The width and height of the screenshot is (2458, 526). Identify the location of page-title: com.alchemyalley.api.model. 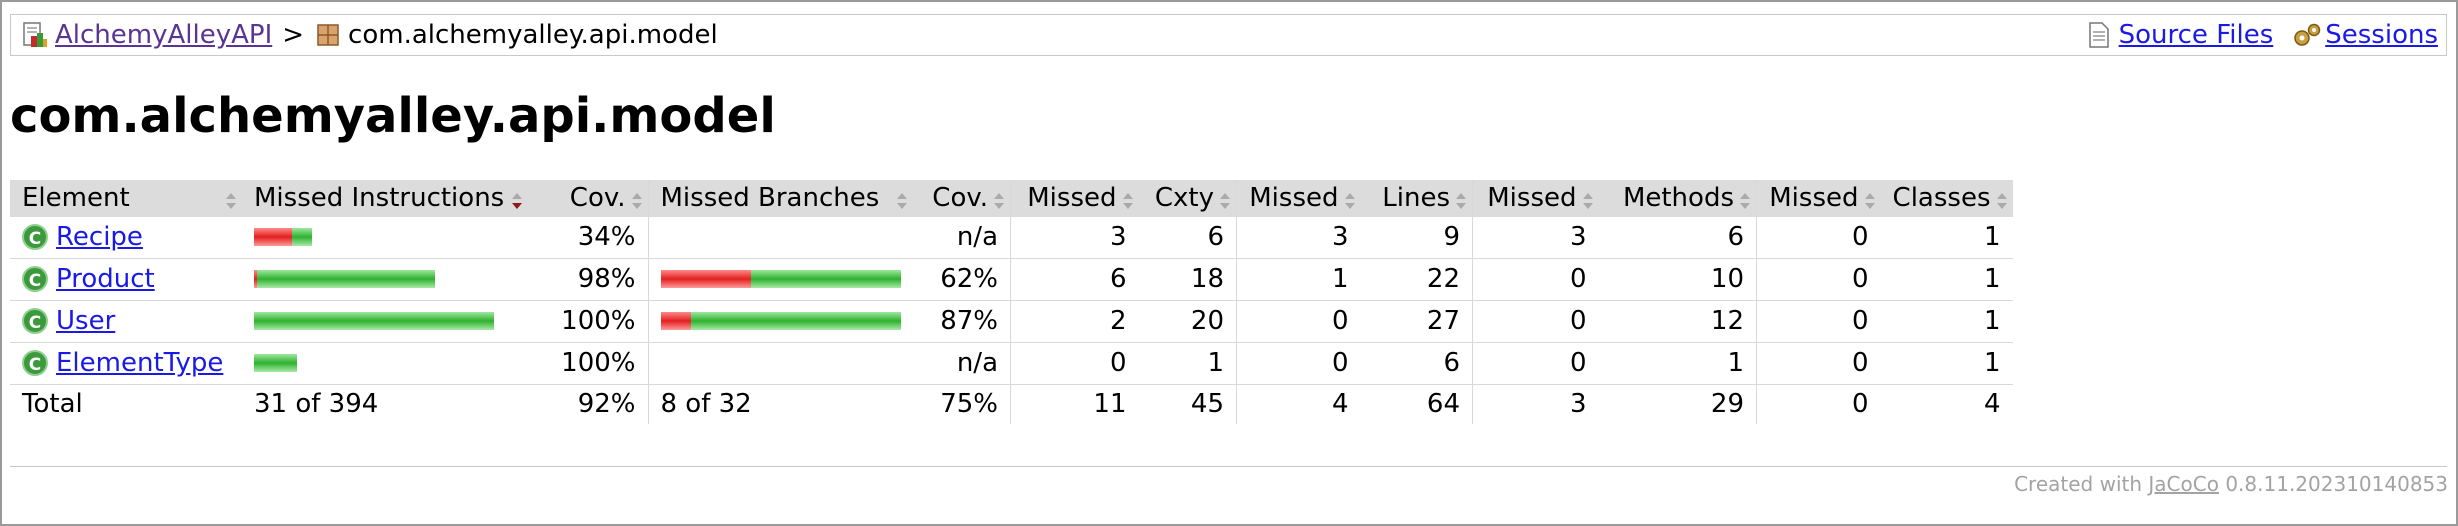
(393, 116).